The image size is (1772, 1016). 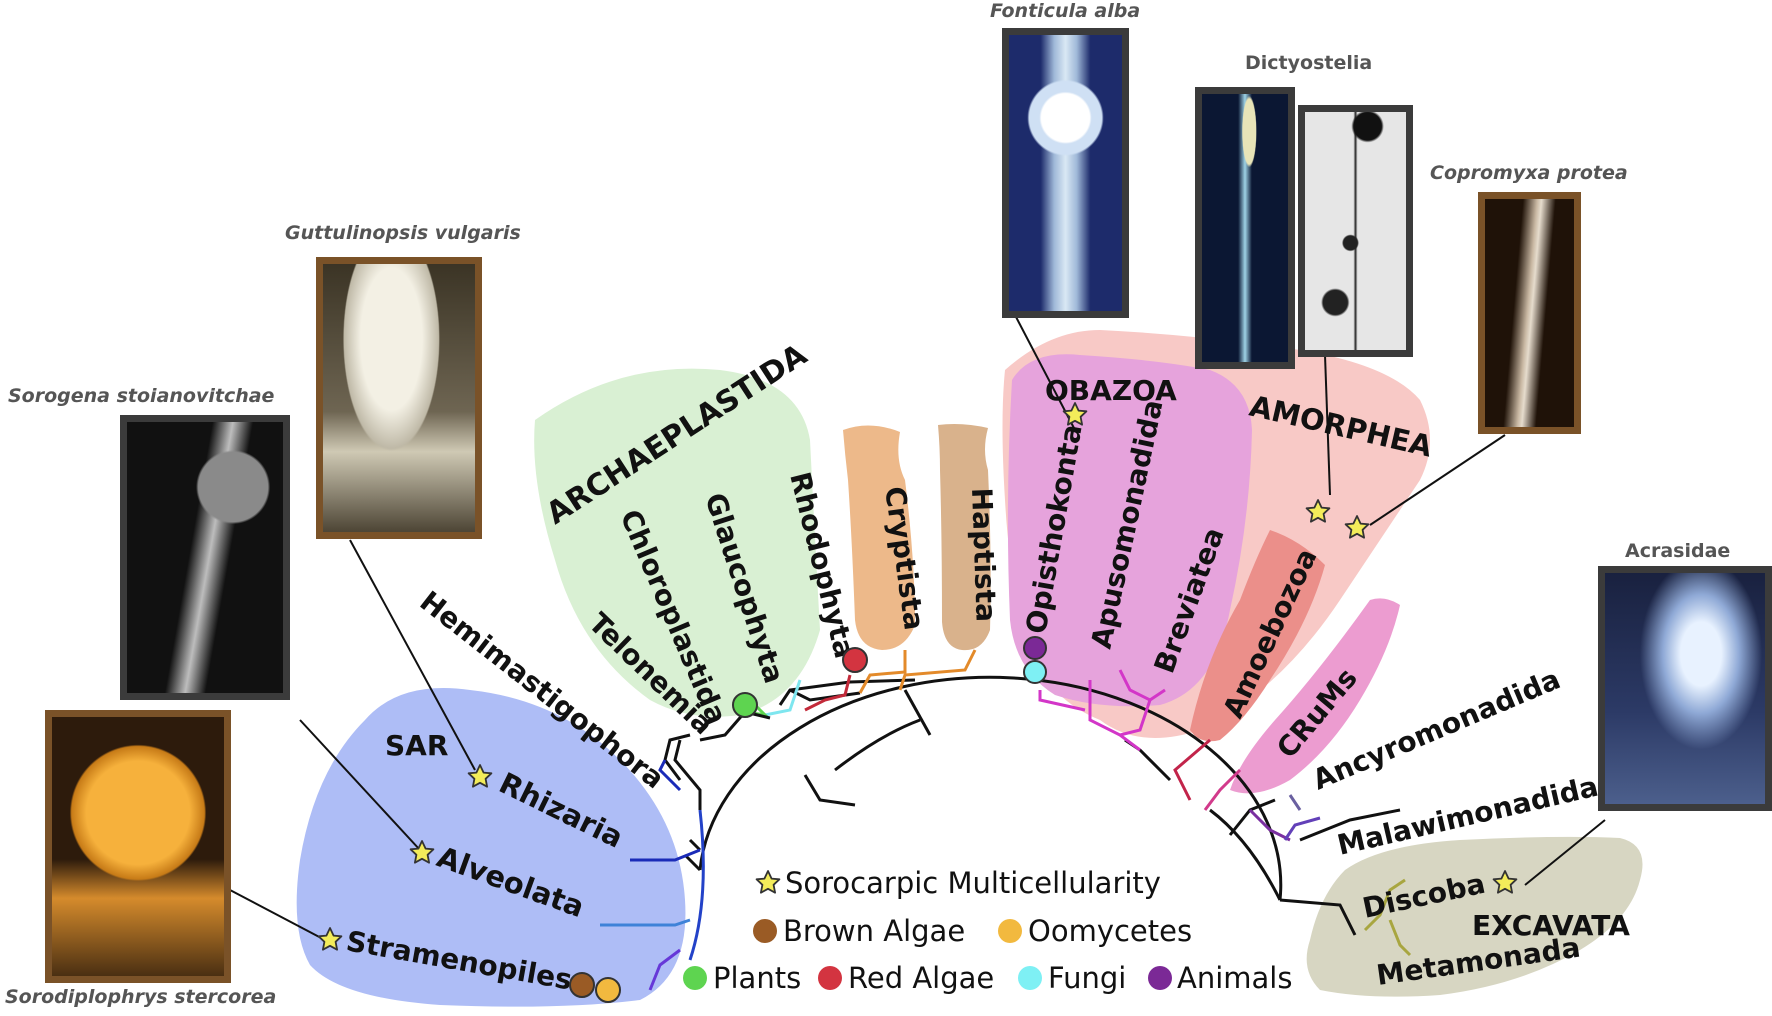 I want to click on legend-oomycetes: Oomycetes, so click(x=1110, y=931).